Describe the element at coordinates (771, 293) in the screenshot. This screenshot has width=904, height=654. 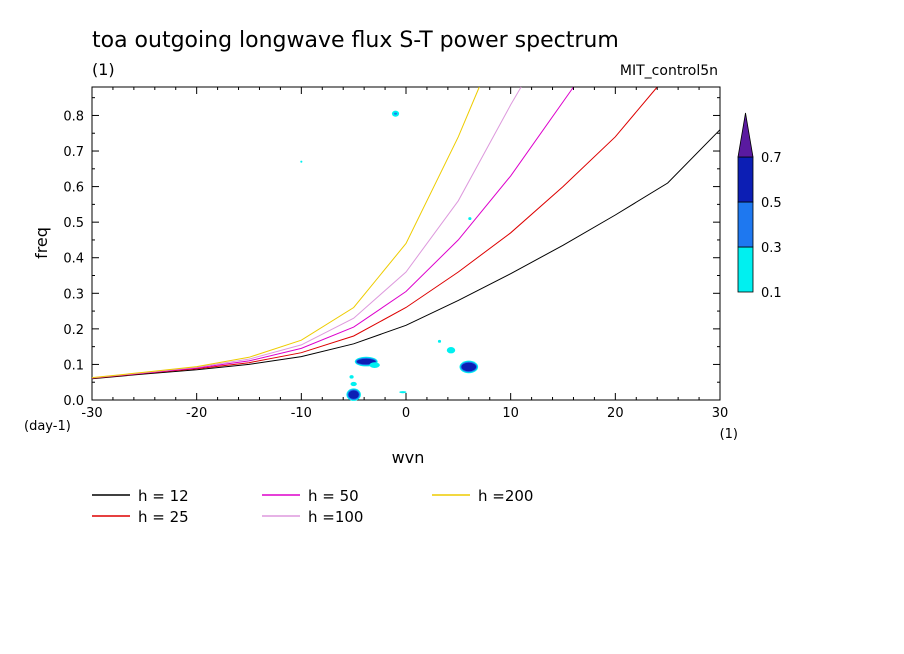
I see `colorbar-label: 0.1` at that location.